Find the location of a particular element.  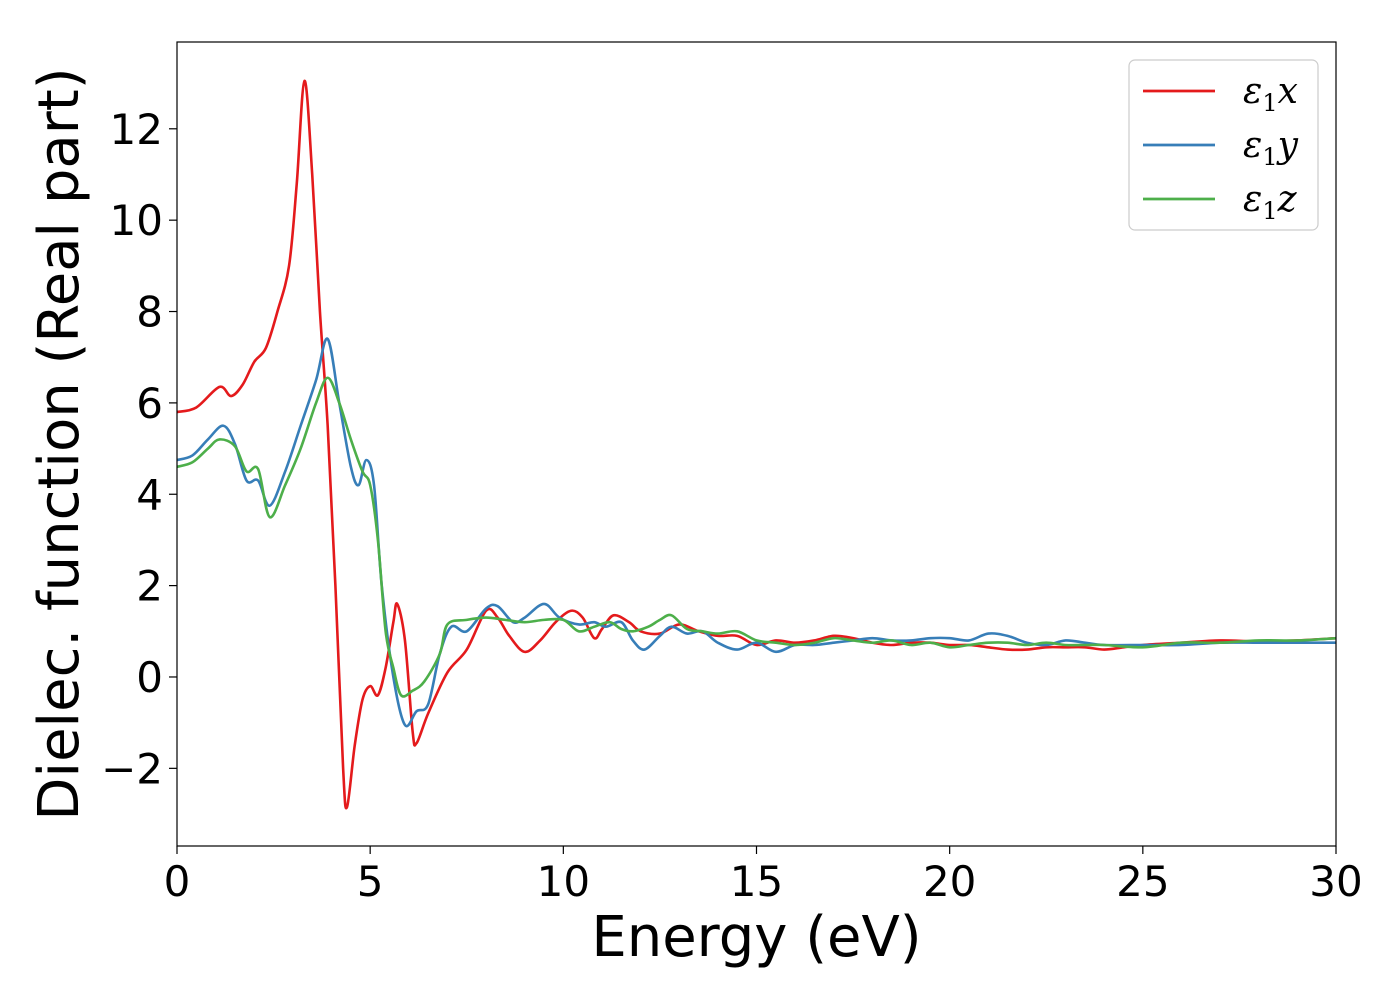

legend-box is located at coordinates (1223, 145).